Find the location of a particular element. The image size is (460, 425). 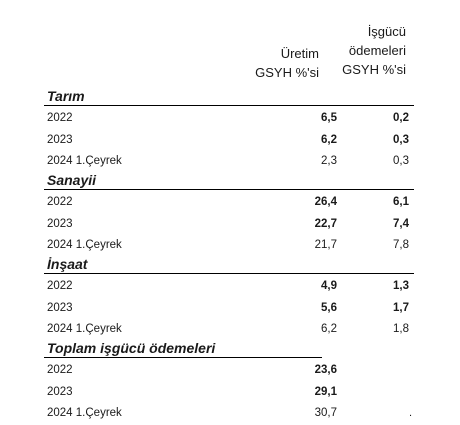

column-header-production-gdp: Üretim GSYH %'si is located at coordinates (287, 63).